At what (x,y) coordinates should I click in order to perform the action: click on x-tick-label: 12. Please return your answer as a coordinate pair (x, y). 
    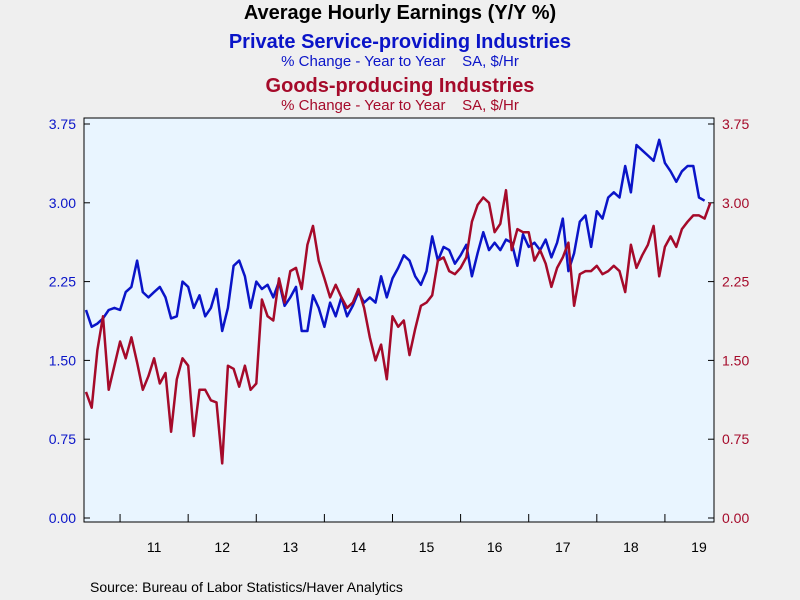
    Looking at the image, I should click on (222, 547).